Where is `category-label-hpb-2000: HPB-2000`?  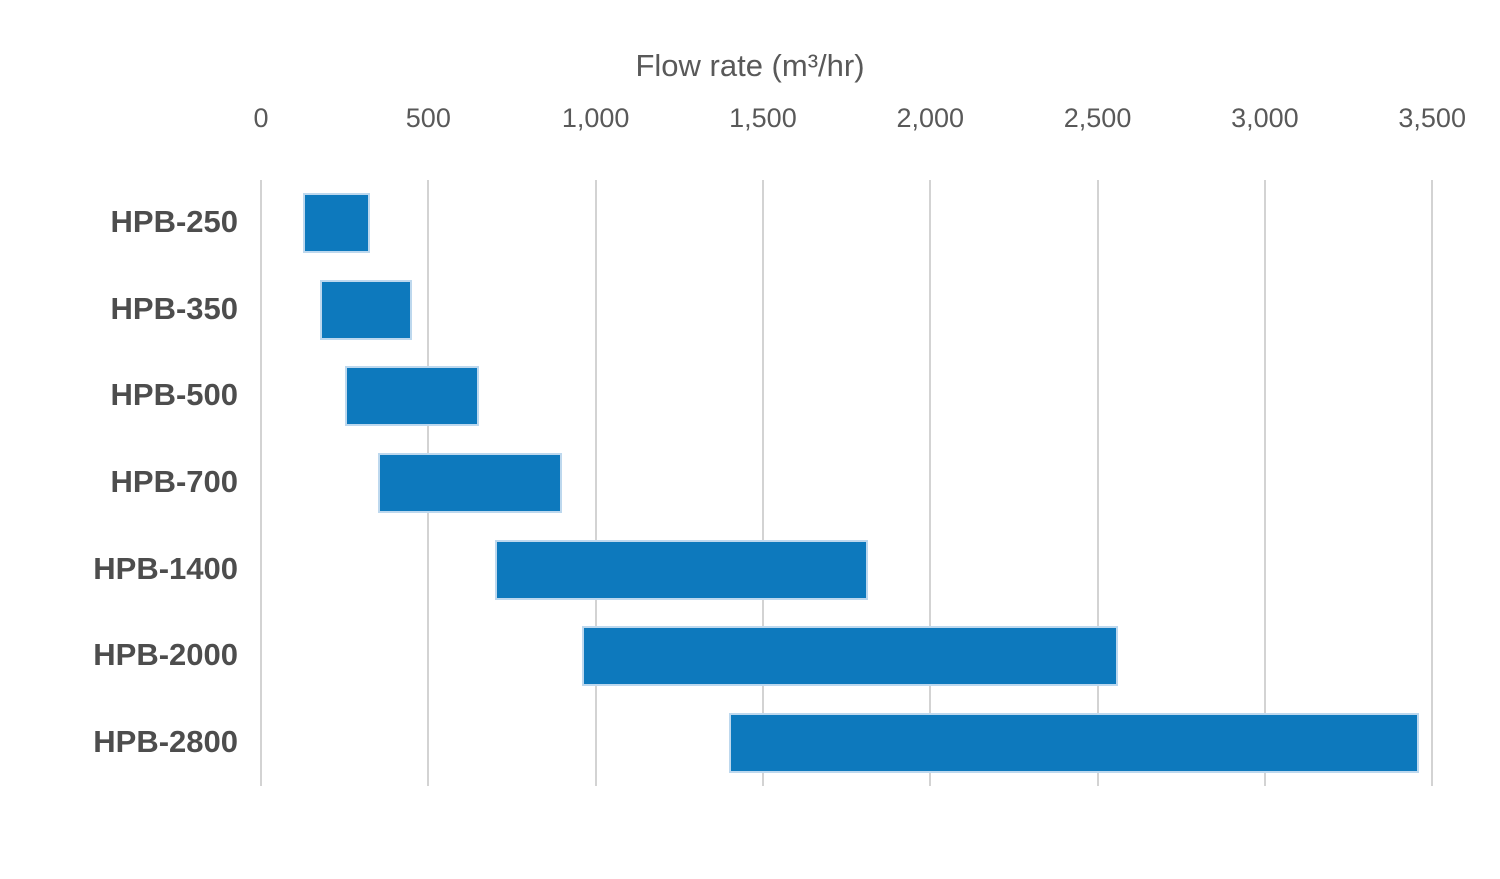
category-label-hpb-2000: HPB-2000 is located at coordinates (165, 655).